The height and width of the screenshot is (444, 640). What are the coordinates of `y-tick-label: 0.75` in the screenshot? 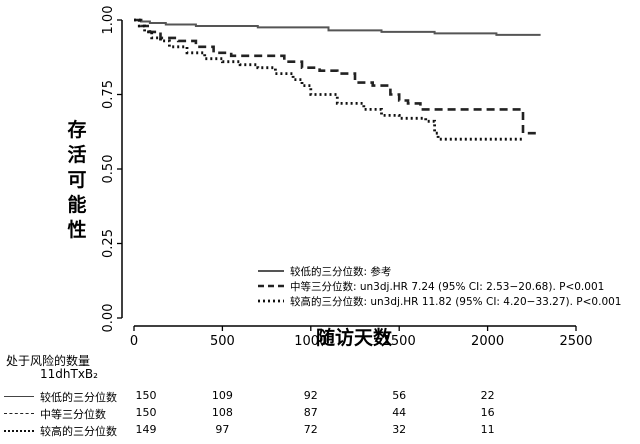 It's located at (108, 94).